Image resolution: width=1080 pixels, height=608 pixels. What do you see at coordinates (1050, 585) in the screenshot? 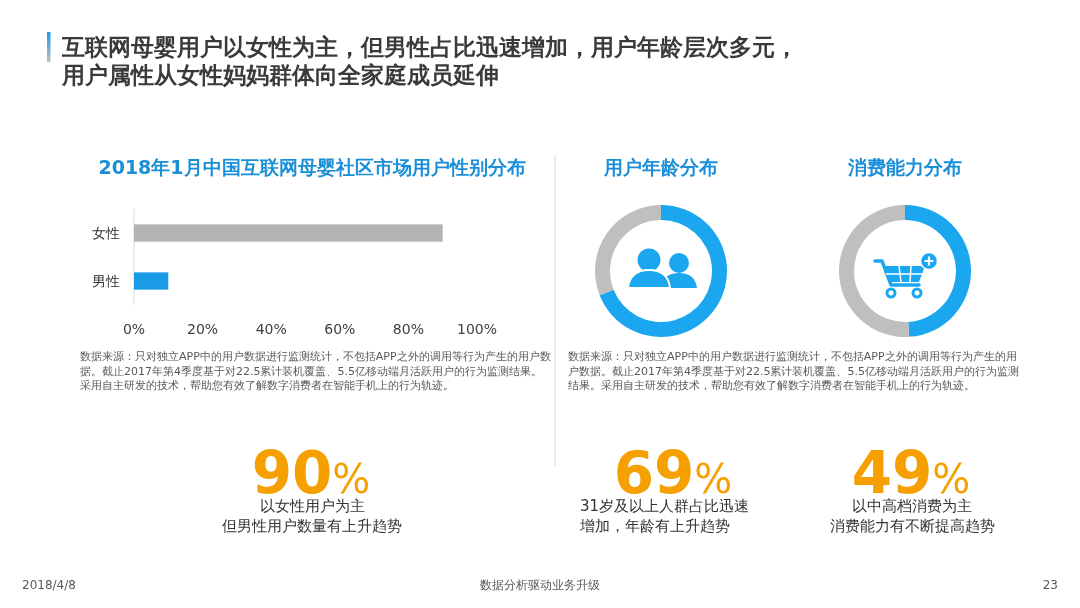
I see `text: 23` at bounding box center [1050, 585].